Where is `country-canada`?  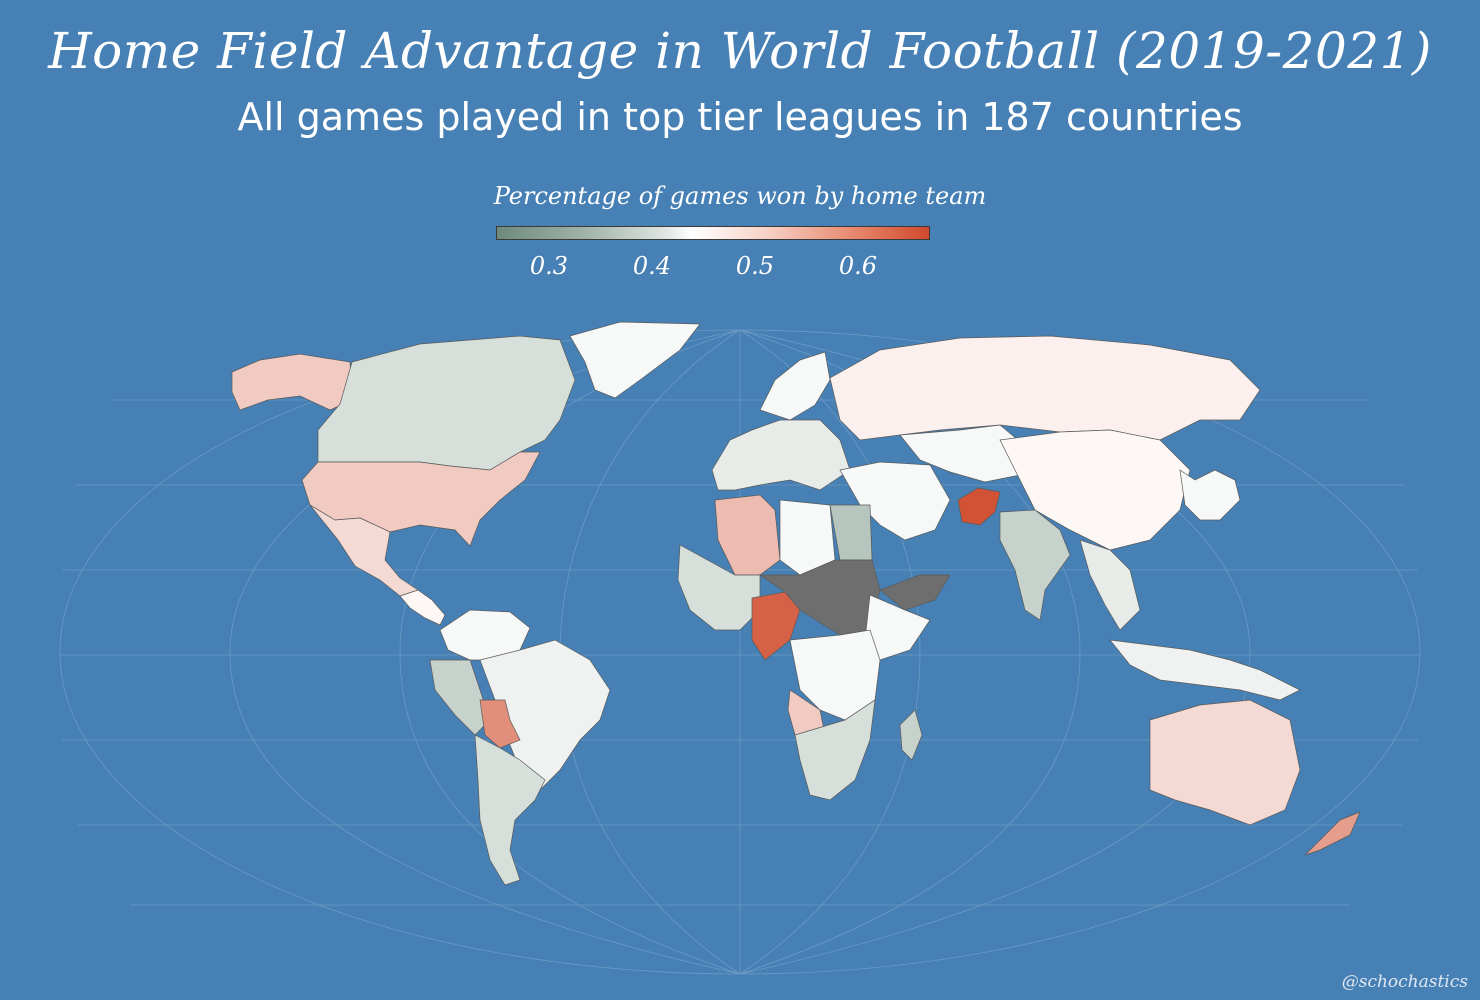
country-canada is located at coordinates (446, 403).